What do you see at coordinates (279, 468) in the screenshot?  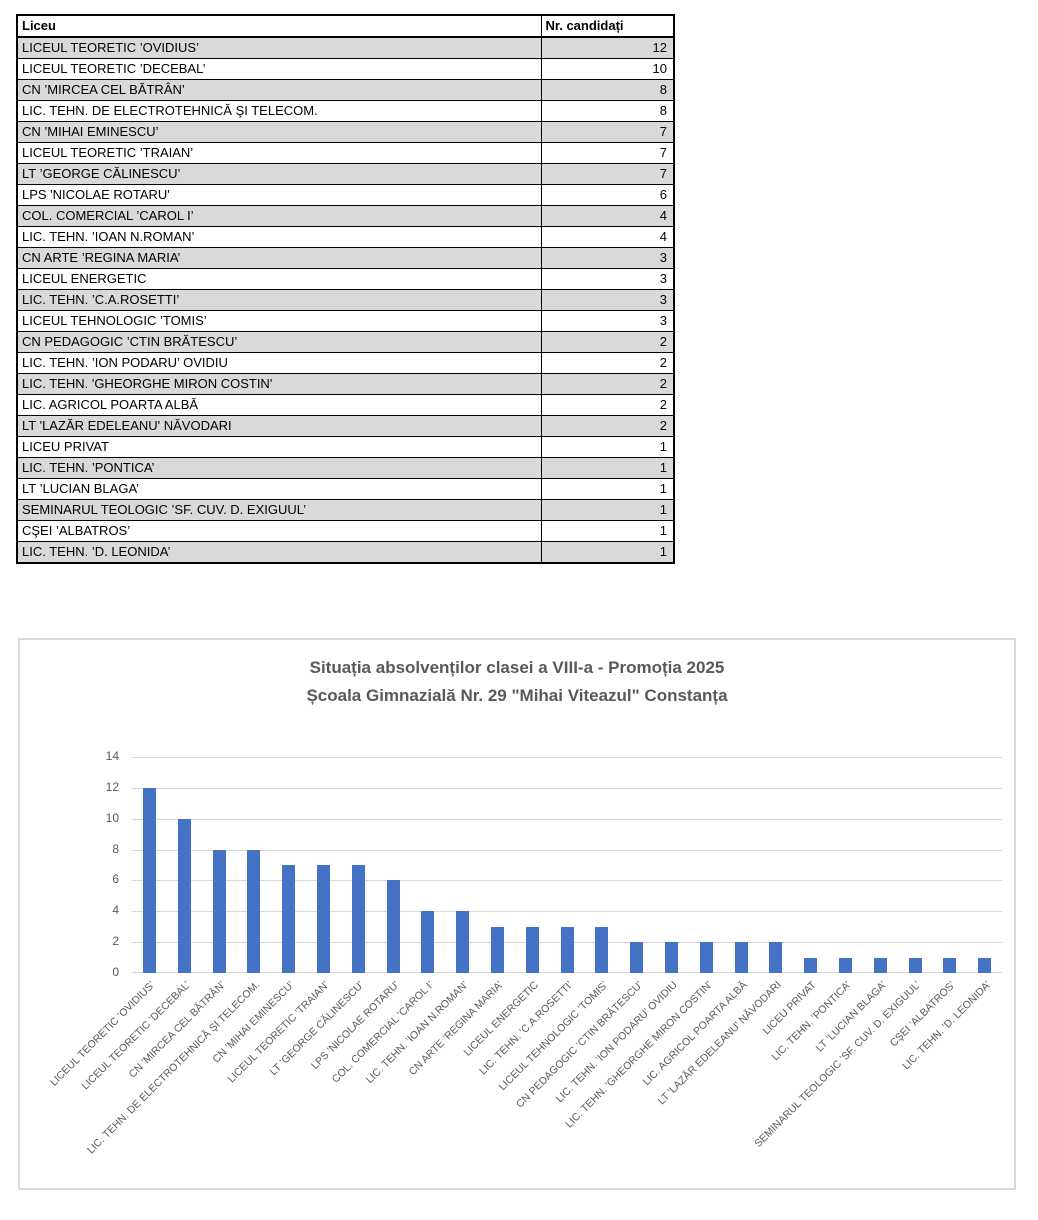 I see `school-name: LIC. TEHN. ’PONTICA’` at bounding box center [279, 468].